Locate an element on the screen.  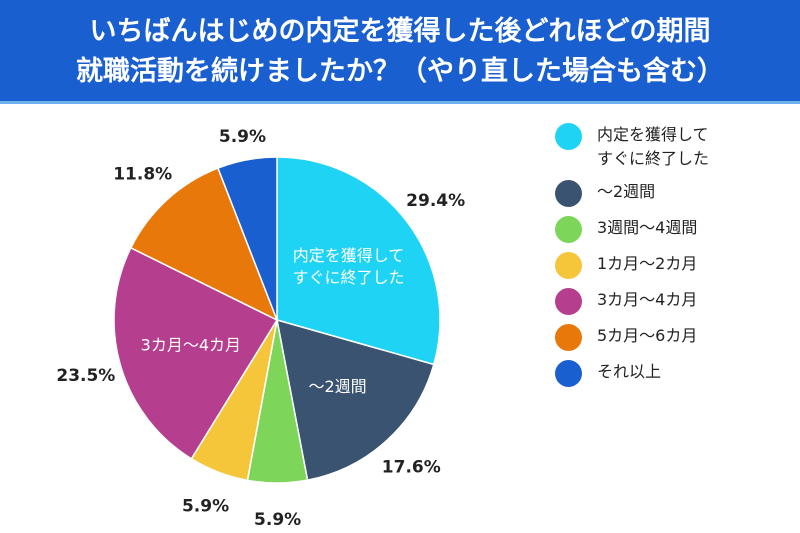
data-label: 23.5% is located at coordinates (85, 376).